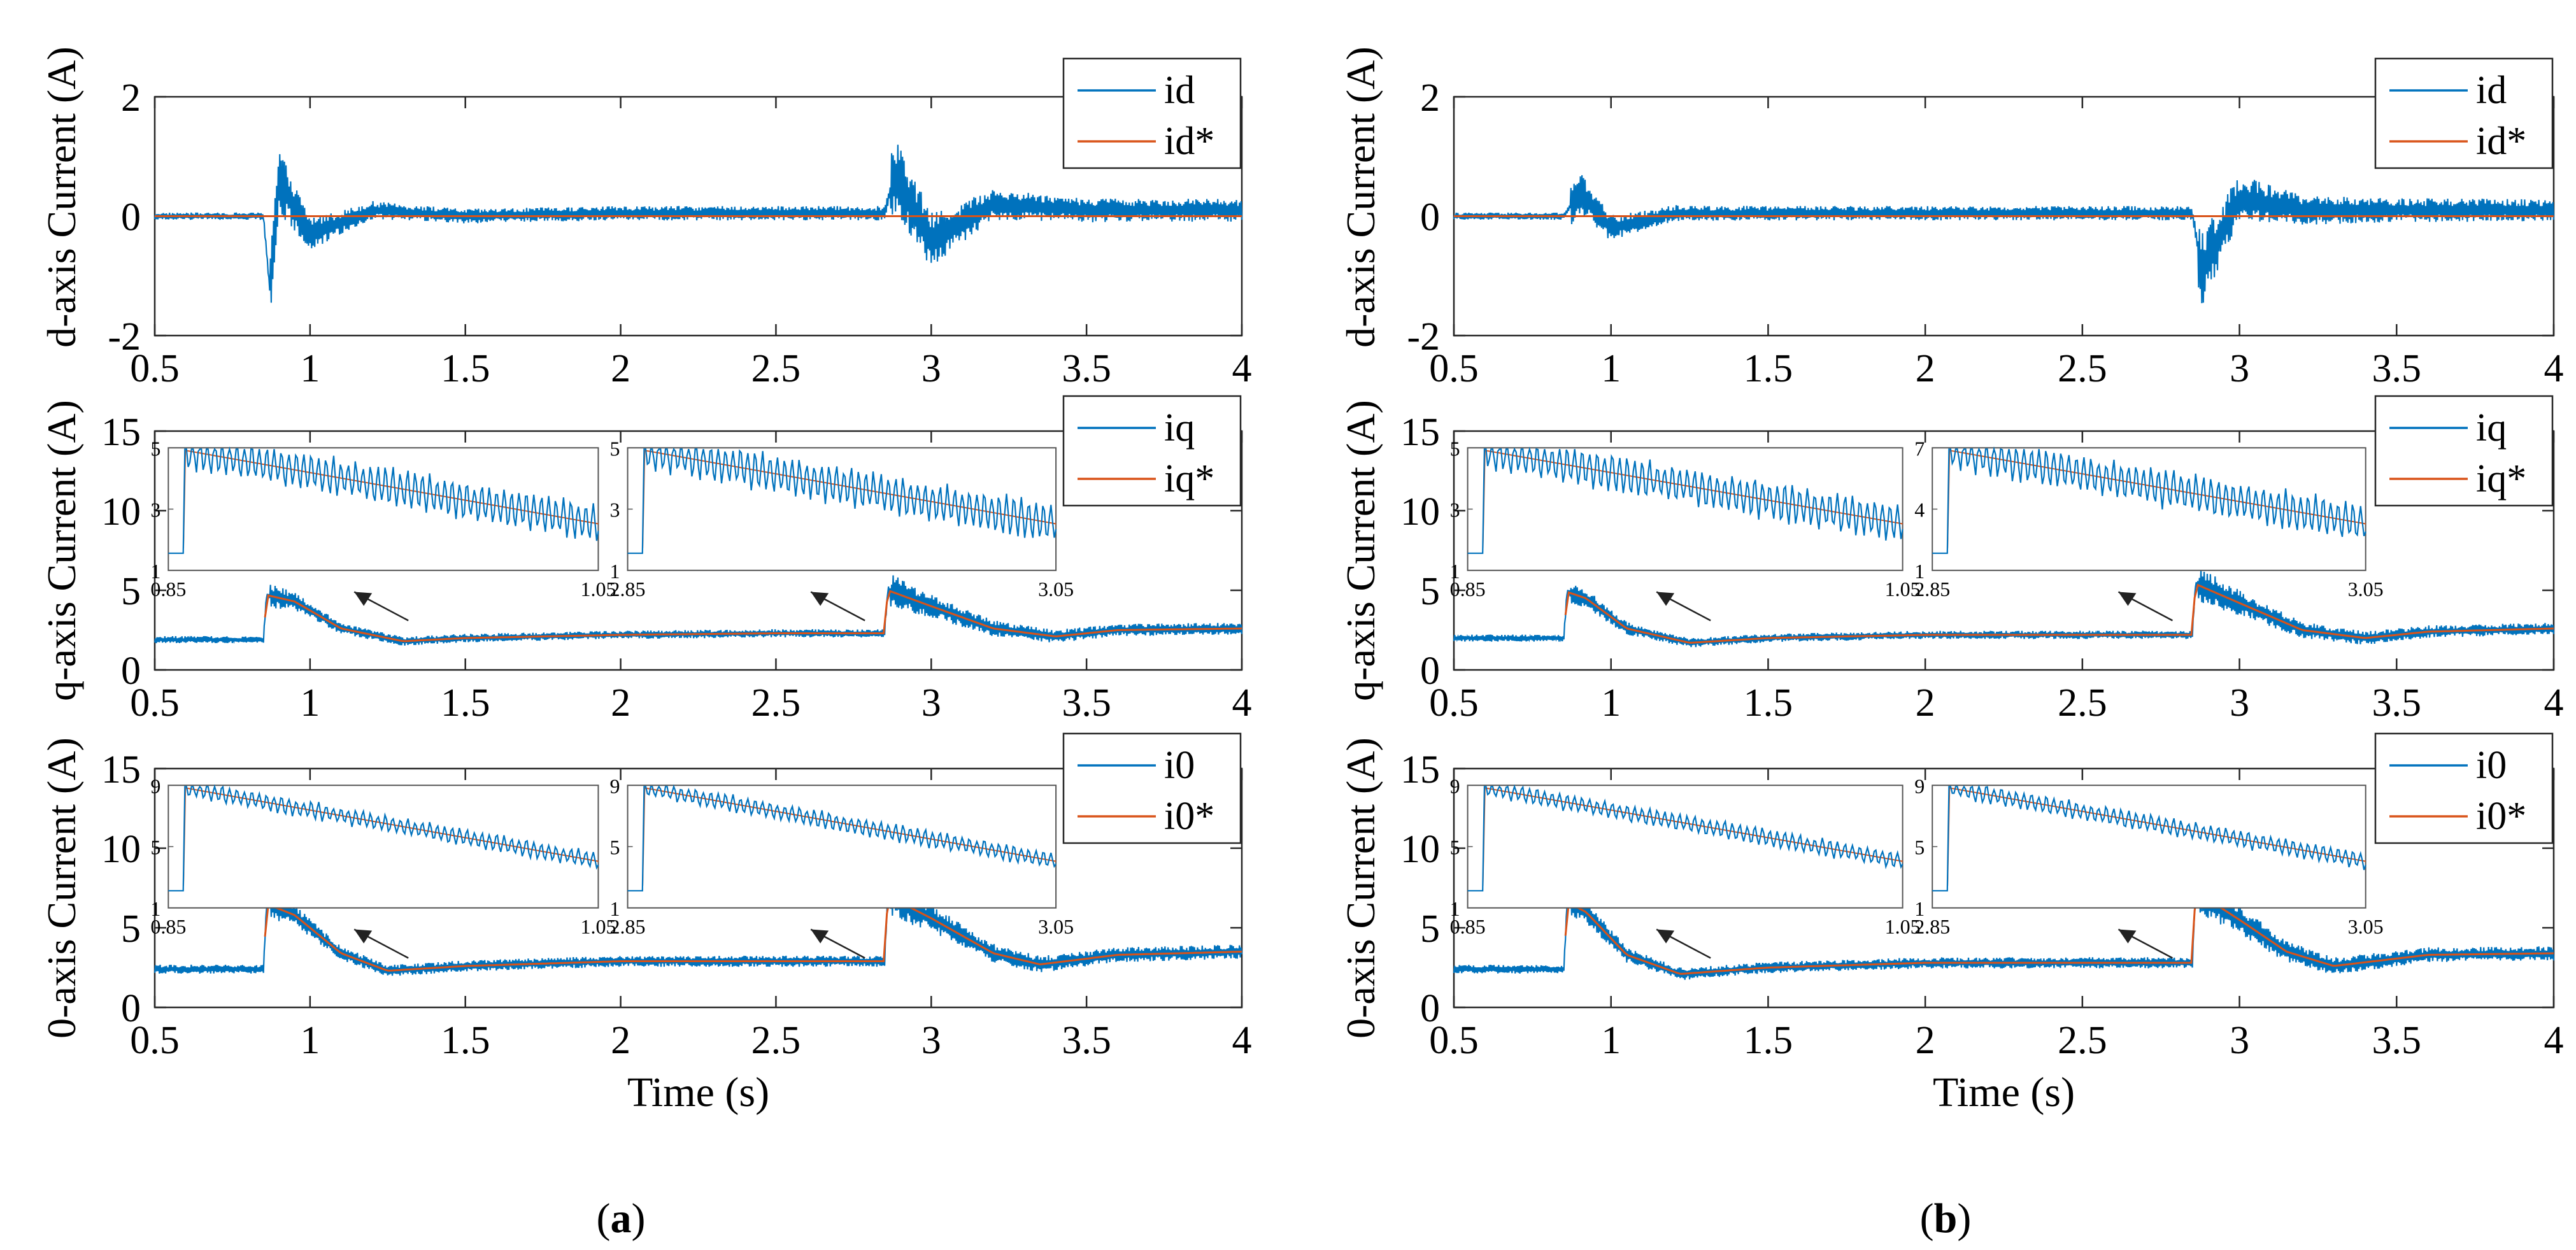 The height and width of the screenshot is (1250, 2576). I want to click on series-line-iq, so click(698, 610).